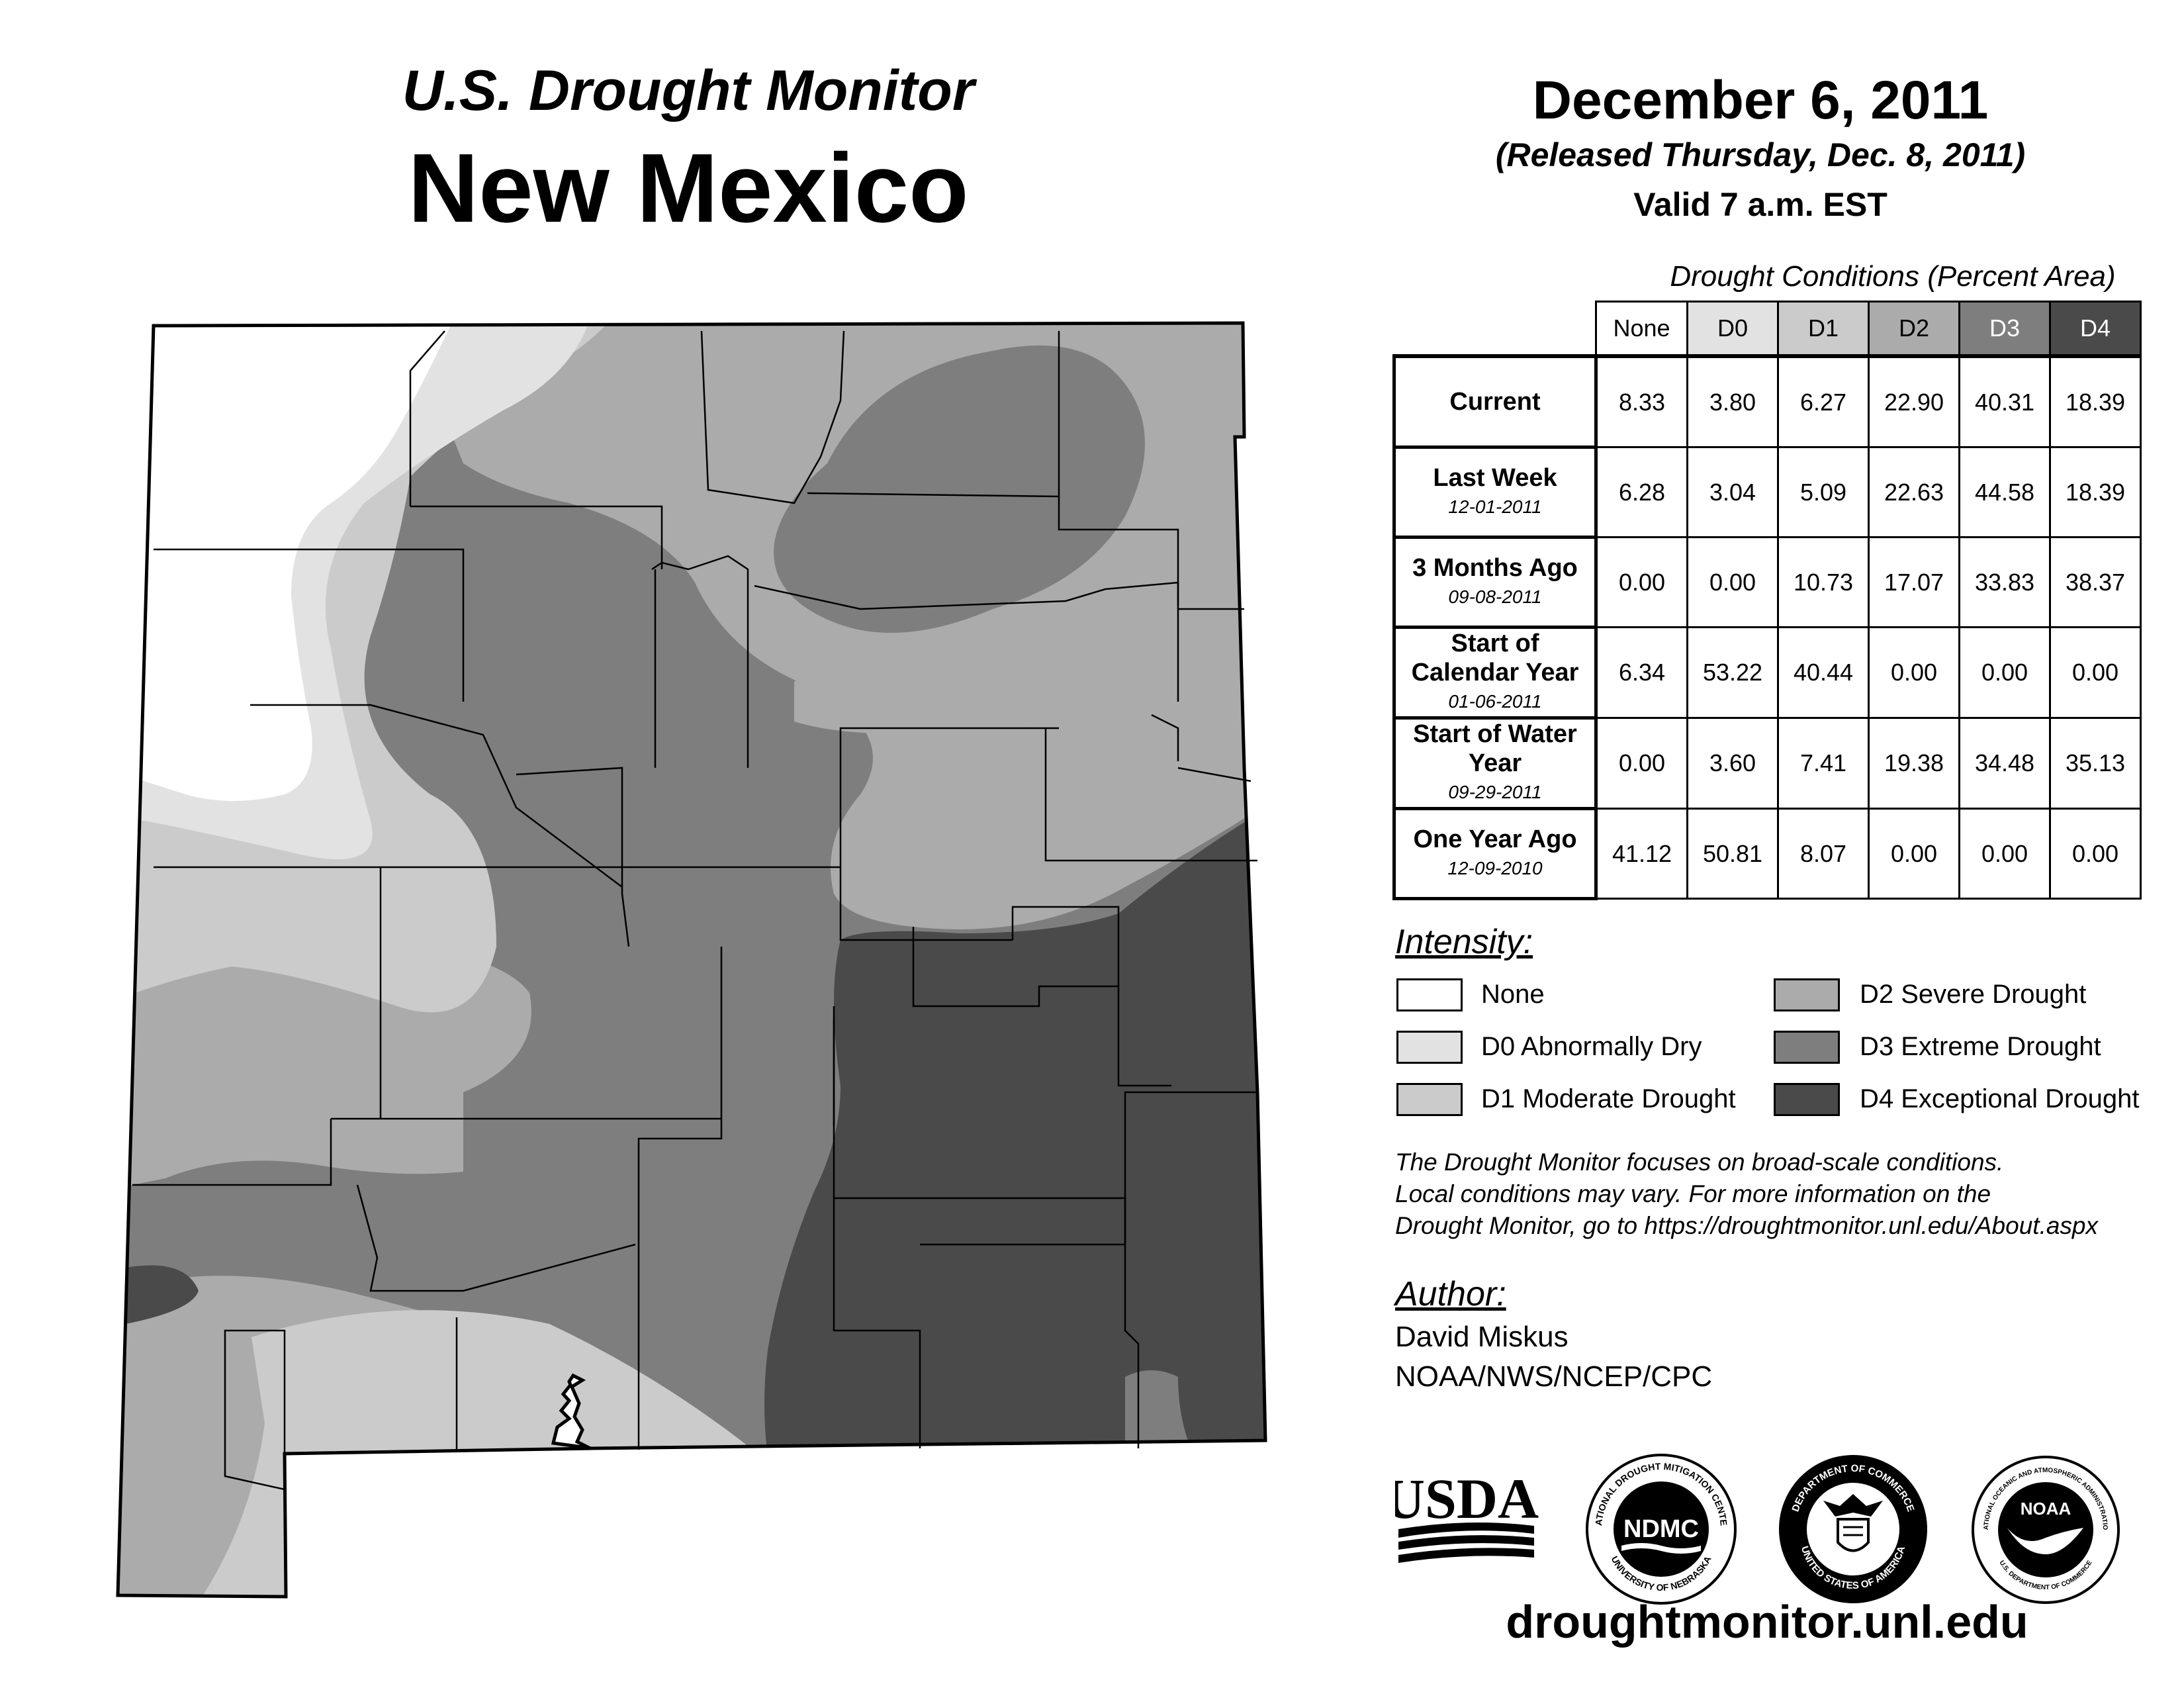  I want to click on website-url: droughtmonitor.unl.edu, so click(1767, 1622).